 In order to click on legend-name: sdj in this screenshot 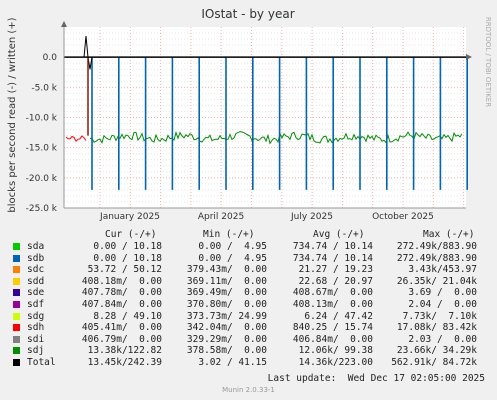, I will do `click(36, 351)`.